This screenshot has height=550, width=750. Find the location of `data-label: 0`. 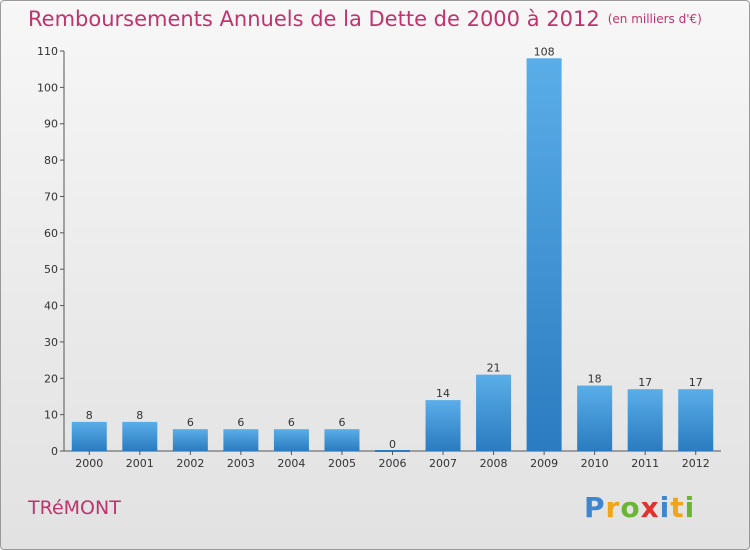

data-label: 0 is located at coordinates (392, 444).